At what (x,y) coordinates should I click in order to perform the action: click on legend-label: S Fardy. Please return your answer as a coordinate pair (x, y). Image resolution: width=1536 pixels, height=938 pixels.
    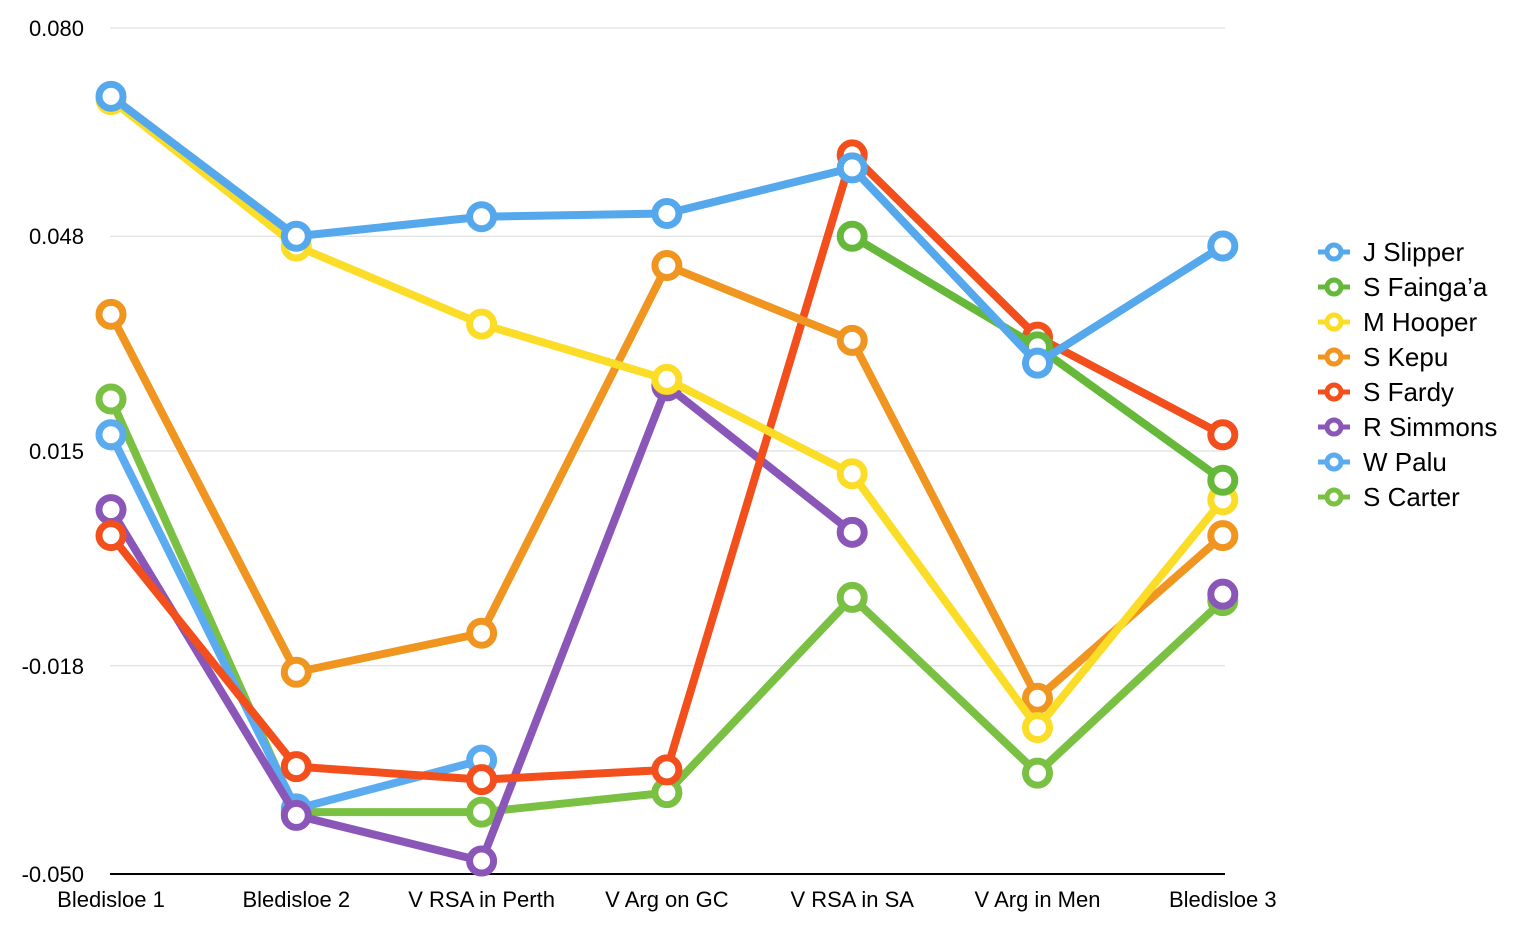
    Looking at the image, I should click on (1408, 392).